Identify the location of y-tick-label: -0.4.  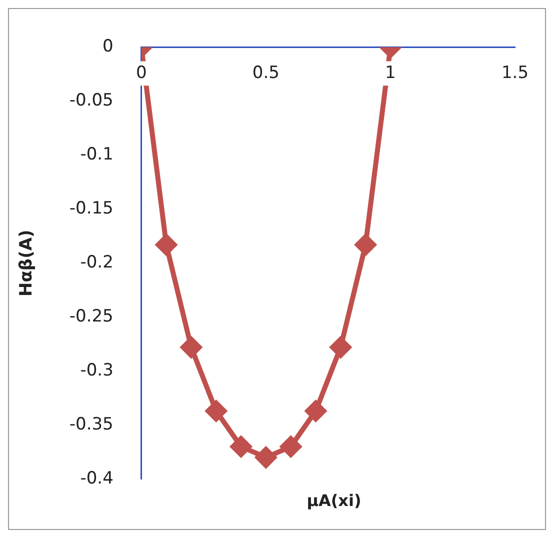
(97, 478).